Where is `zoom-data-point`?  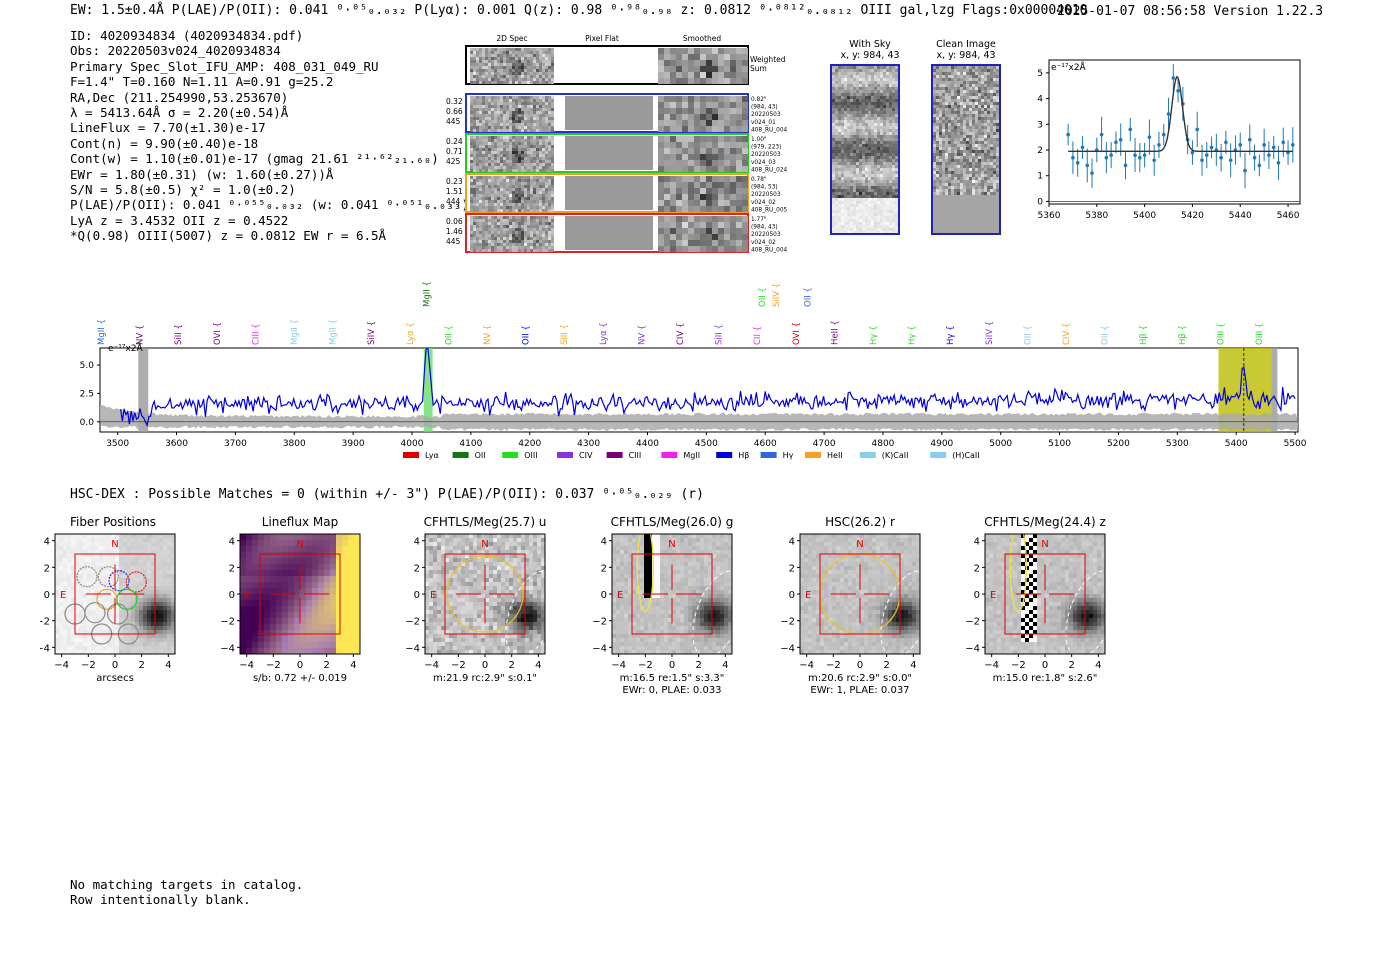 zoom-data-point is located at coordinates (1278, 163).